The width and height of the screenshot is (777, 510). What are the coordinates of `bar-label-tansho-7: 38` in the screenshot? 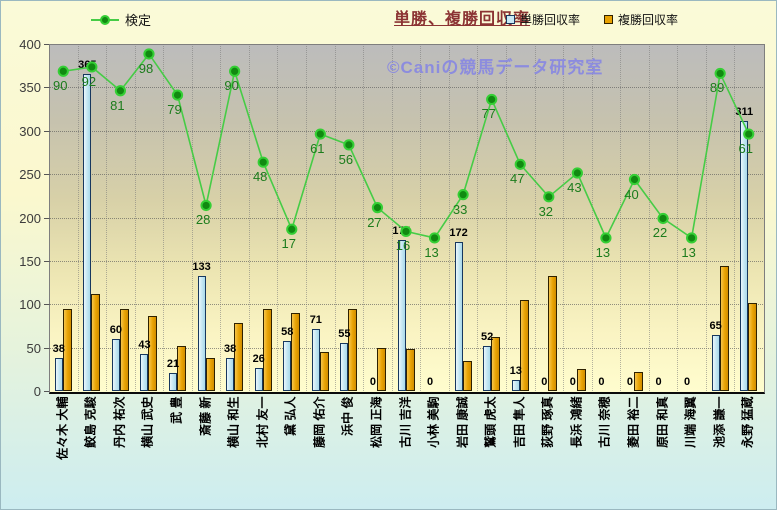 It's located at (230, 349).